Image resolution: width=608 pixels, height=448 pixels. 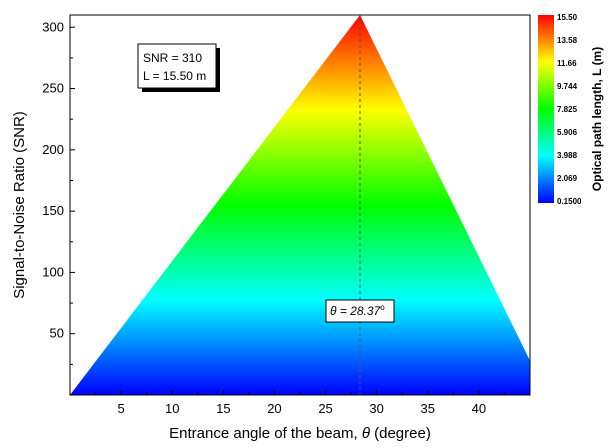 What do you see at coordinates (53, 88) in the screenshot?
I see `y-tick-label: 250` at bounding box center [53, 88].